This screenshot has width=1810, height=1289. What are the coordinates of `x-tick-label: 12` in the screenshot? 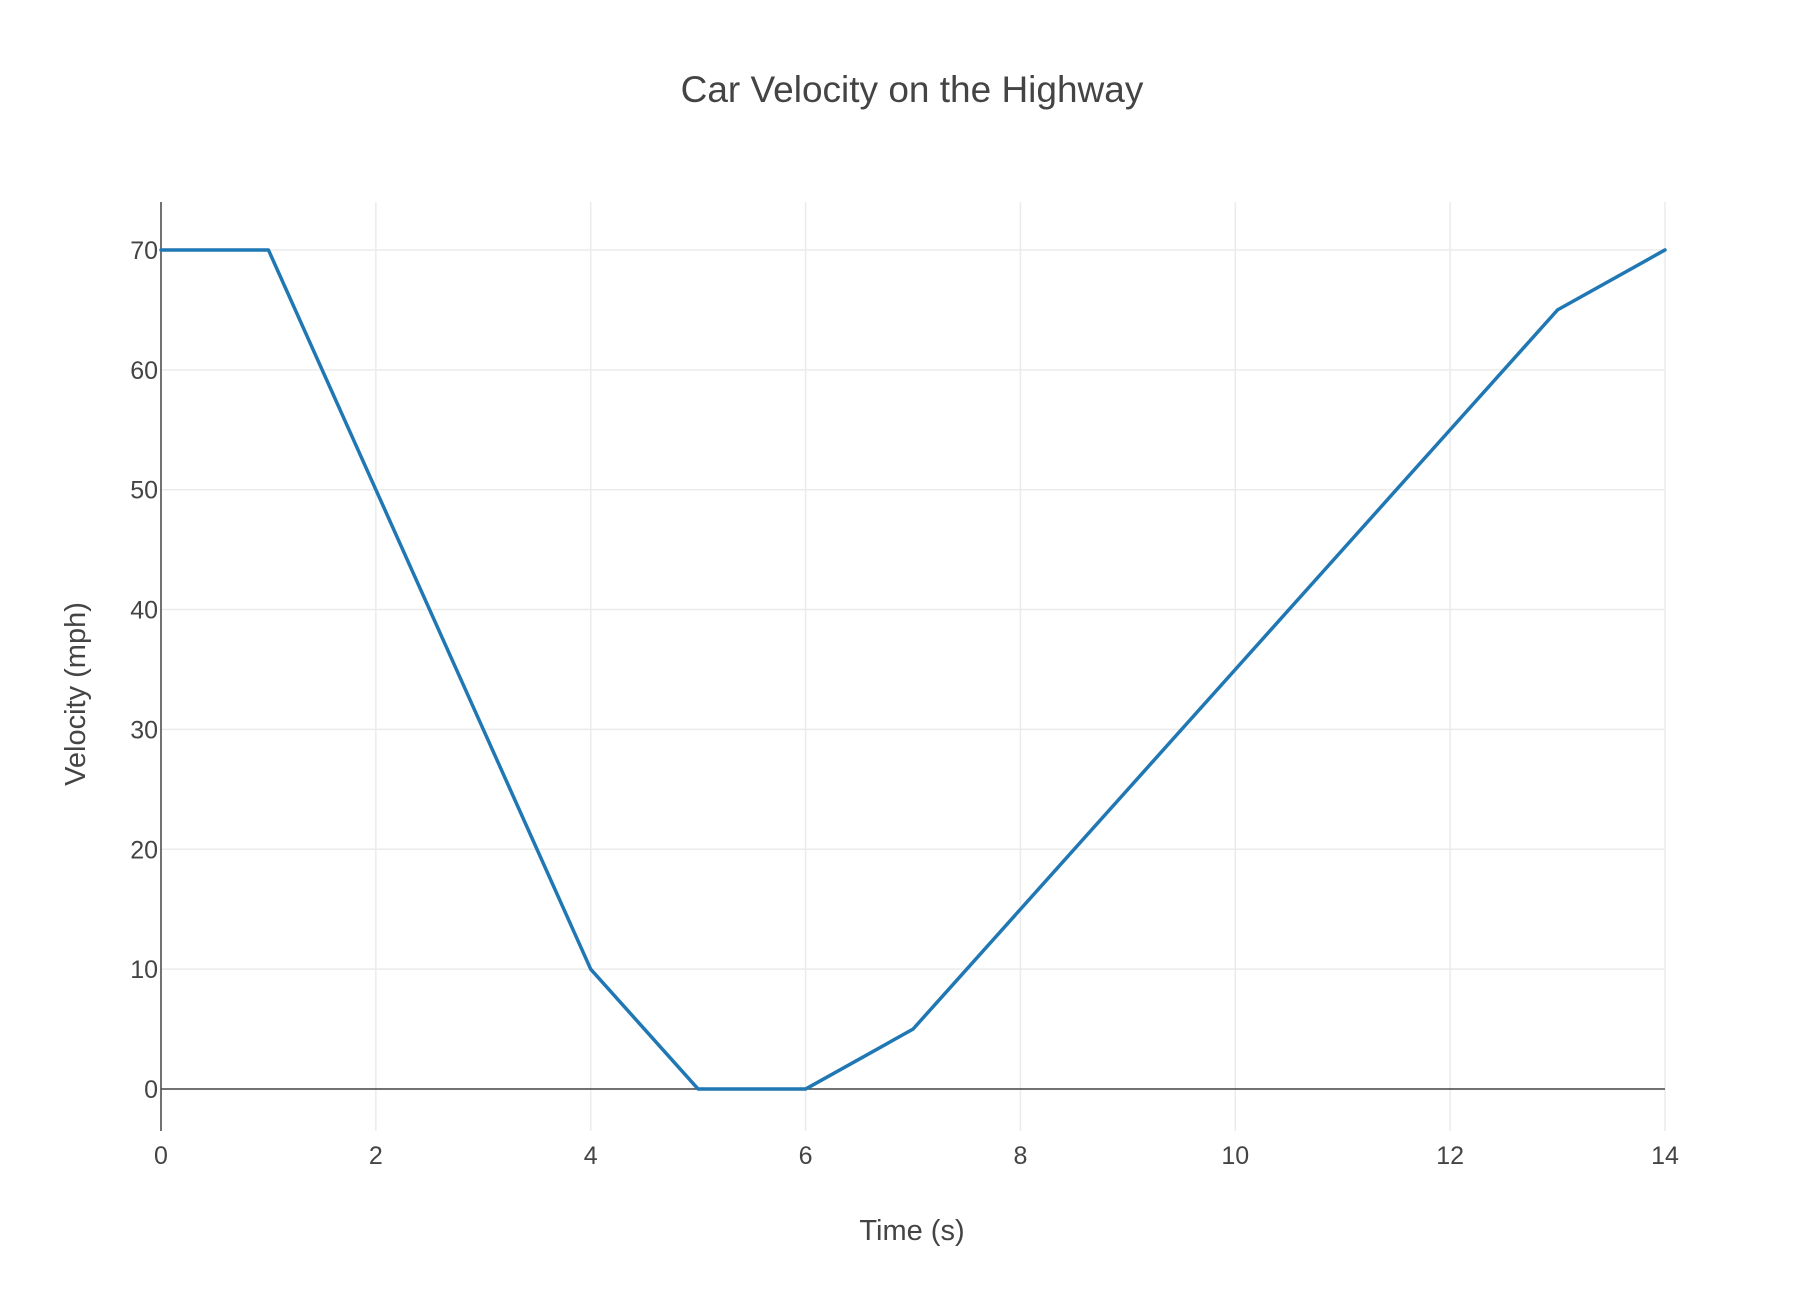 It's located at (1450, 1156).